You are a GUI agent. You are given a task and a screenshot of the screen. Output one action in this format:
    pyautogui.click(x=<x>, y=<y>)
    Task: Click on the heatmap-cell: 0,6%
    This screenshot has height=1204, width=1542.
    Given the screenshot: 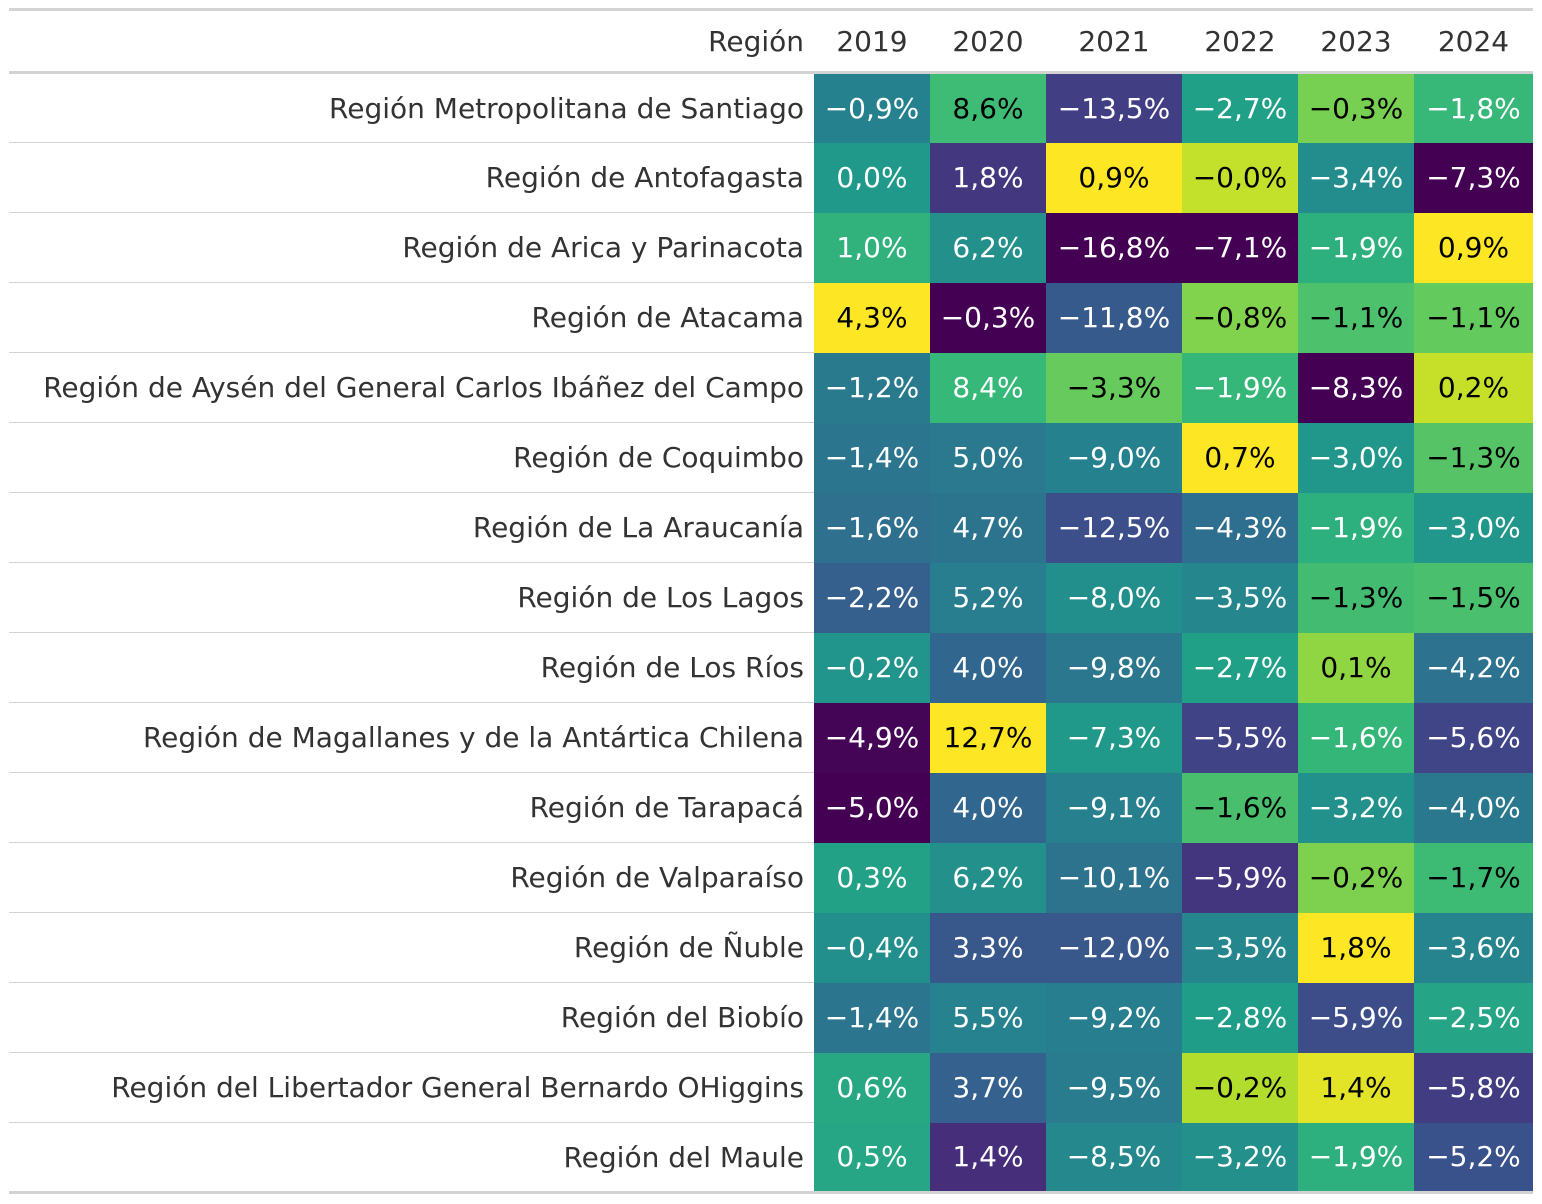 What is the action you would take?
    pyautogui.click(x=872, y=1087)
    